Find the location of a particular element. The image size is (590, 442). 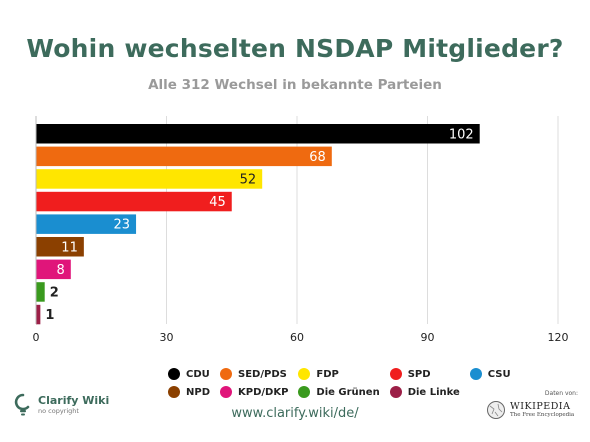

legend-label: Die Grünen is located at coordinates (348, 392).